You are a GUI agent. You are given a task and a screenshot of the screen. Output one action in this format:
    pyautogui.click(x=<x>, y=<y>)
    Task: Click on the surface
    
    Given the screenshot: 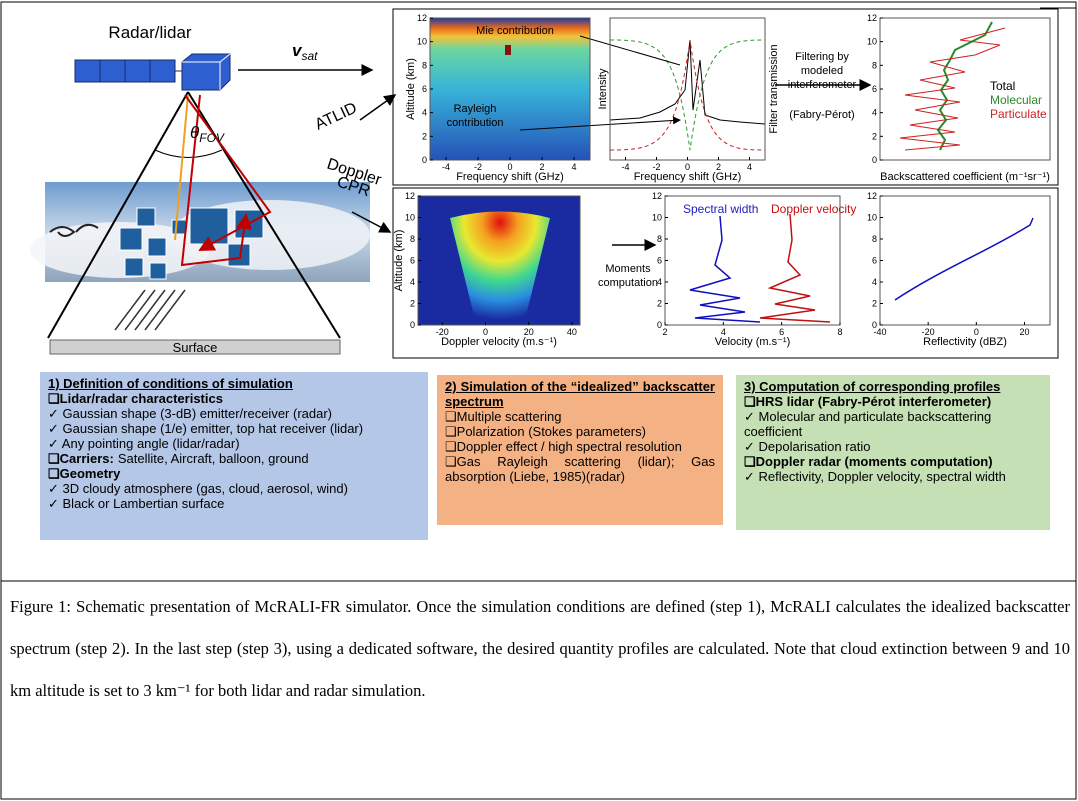 What is the action you would take?
    pyautogui.click(x=195, y=347)
    